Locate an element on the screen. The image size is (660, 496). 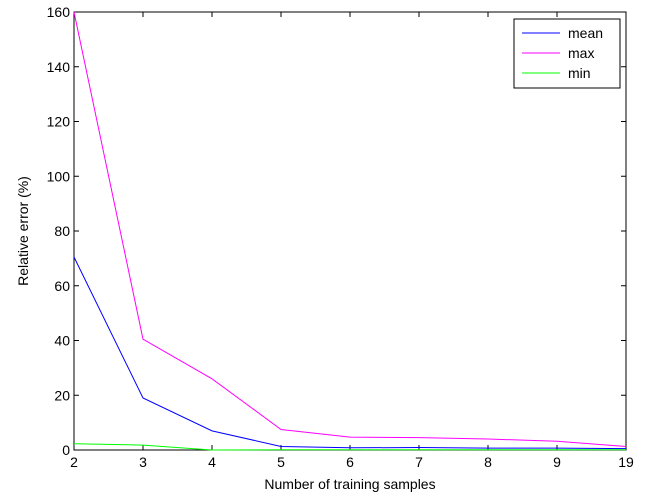
y-tick-label: 100 is located at coordinates (59, 176).